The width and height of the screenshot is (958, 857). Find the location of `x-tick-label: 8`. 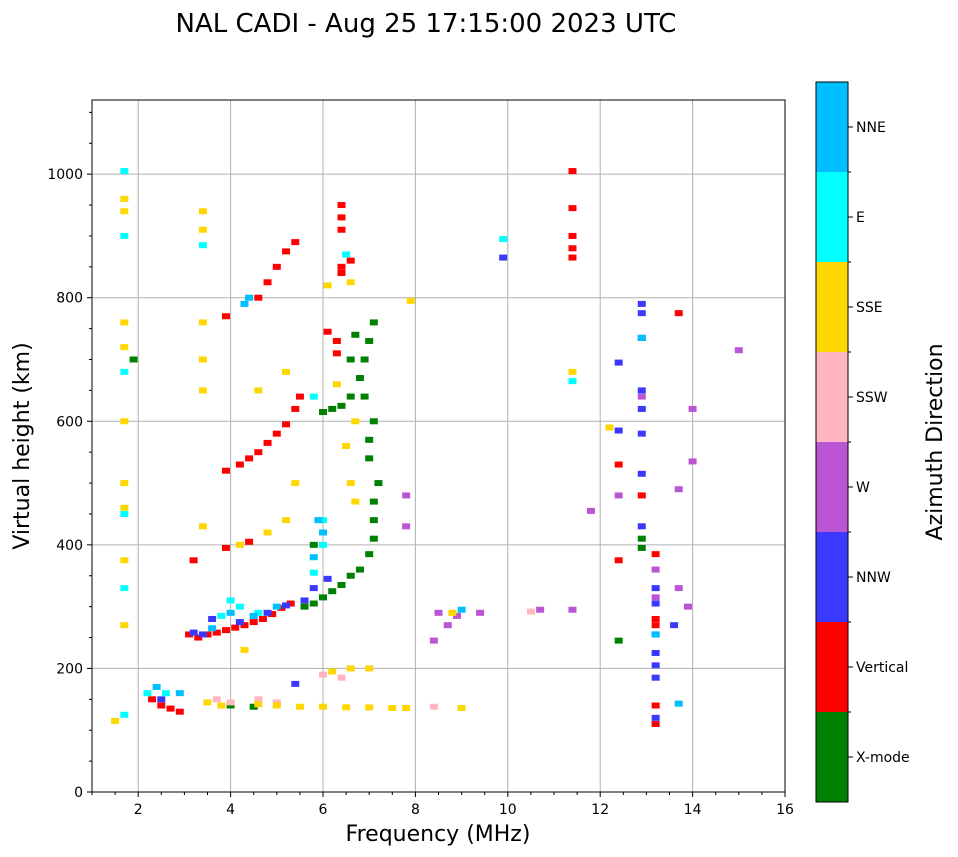

x-tick-label: 8 is located at coordinates (415, 810).